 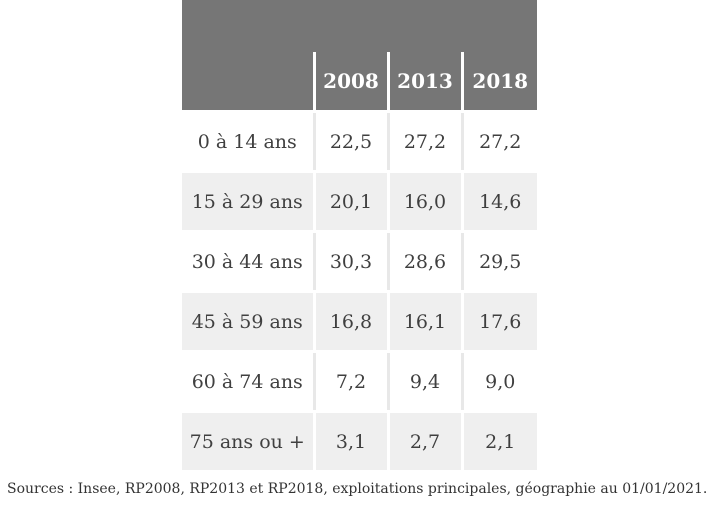 I want to click on header-cell-2013: 2013, so click(x=426, y=82).